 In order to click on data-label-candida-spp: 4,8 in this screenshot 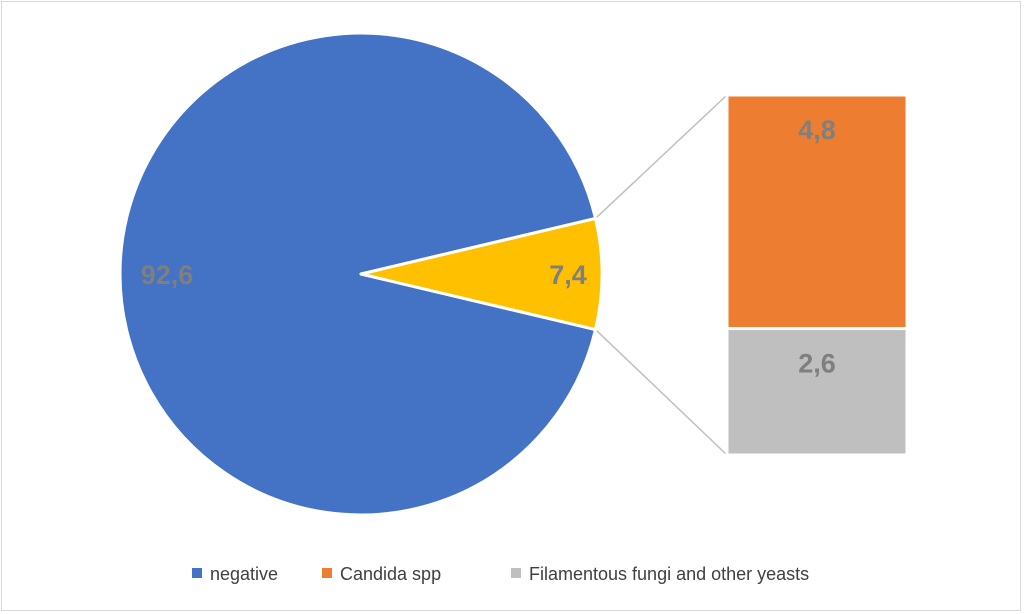, I will do `click(817, 130)`.